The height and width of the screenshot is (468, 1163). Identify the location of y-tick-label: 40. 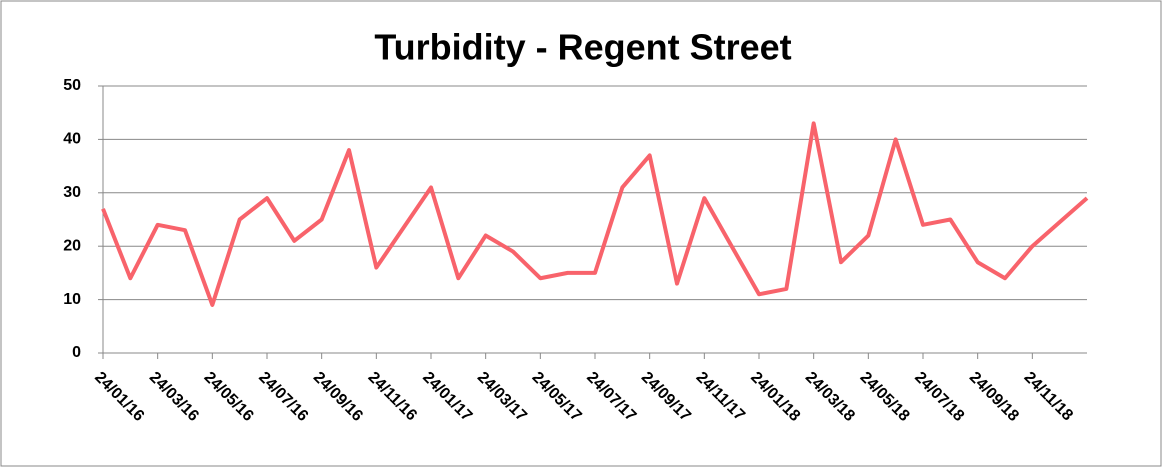
(72, 139).